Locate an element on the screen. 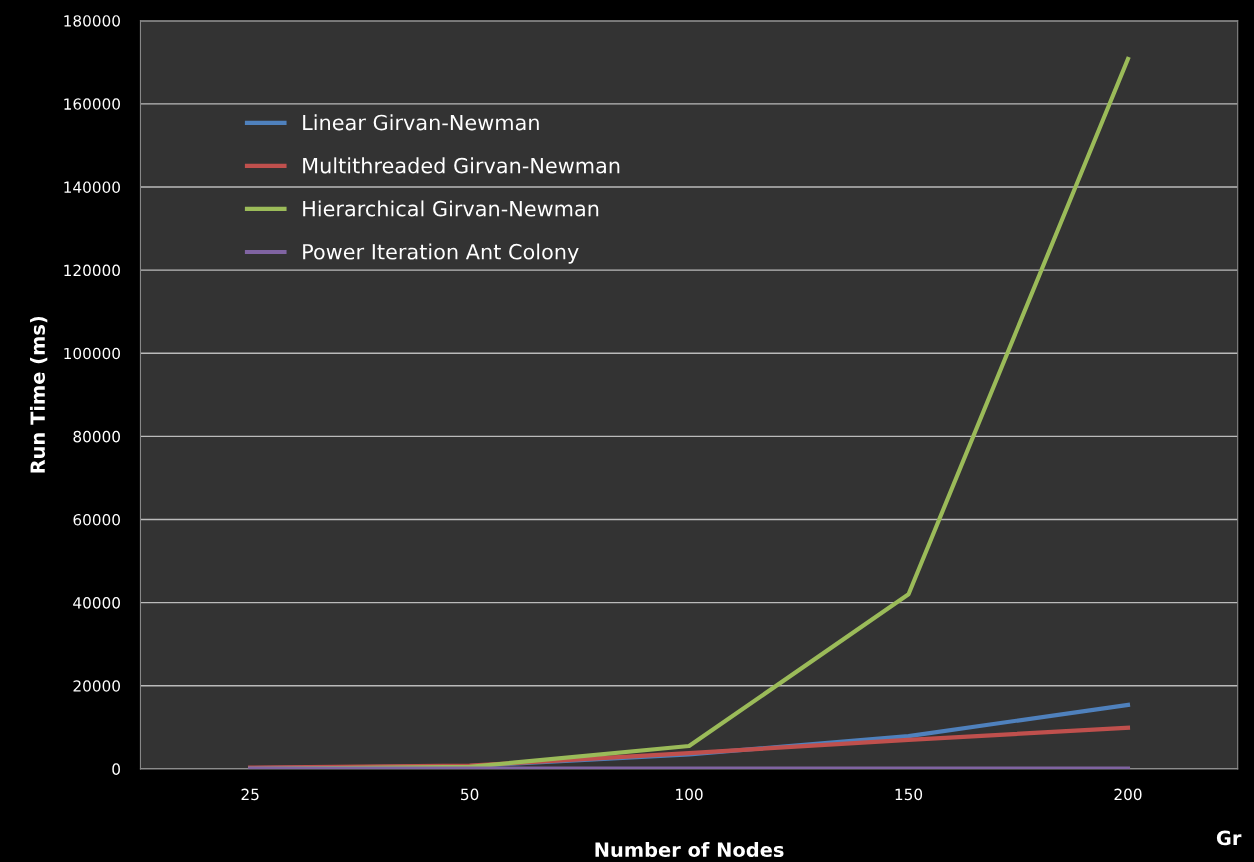 The width and height of the screenshot is (1254, 862). x-tick-label: 150 is located at coordinates (909, 794).